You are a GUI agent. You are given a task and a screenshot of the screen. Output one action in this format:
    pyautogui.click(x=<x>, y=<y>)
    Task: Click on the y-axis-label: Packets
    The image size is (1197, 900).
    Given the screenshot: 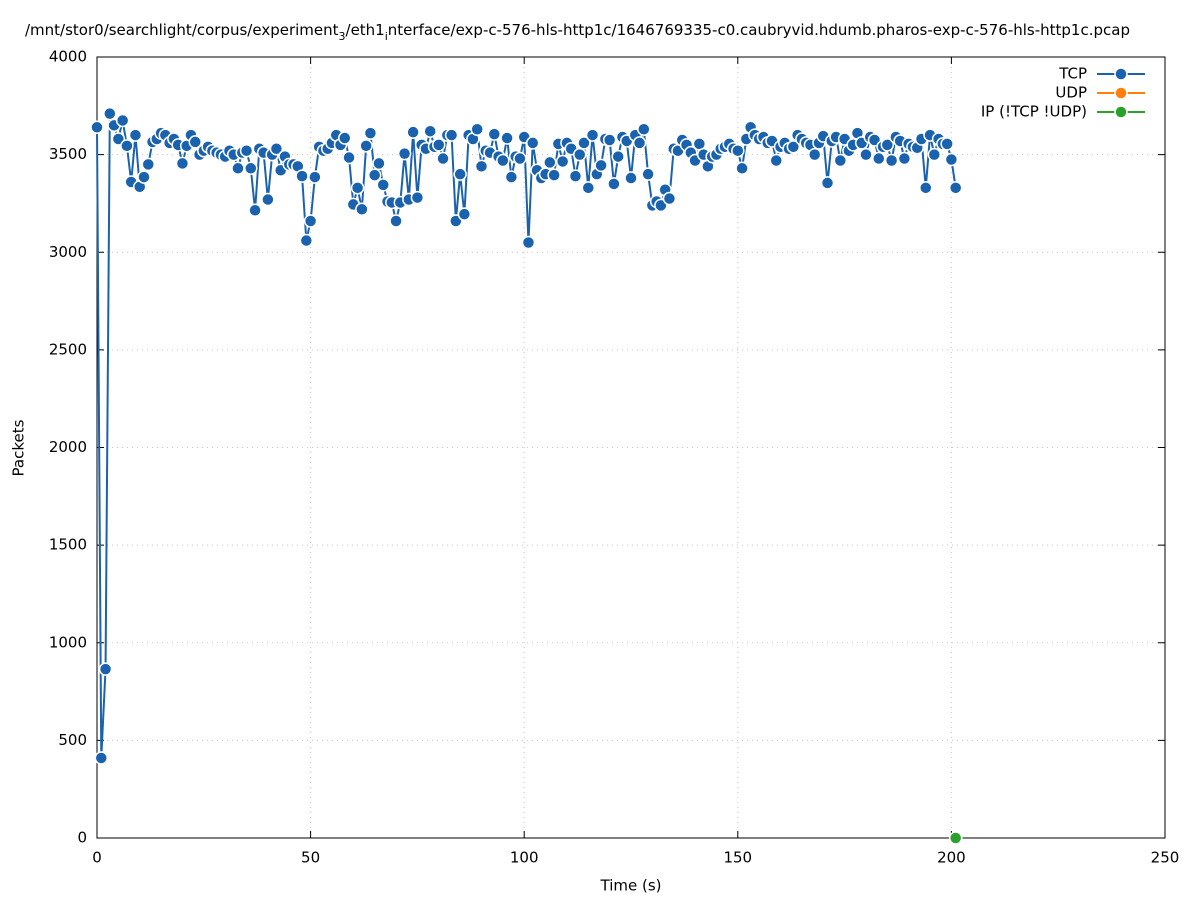 What is the action you would take?
    pyautogui.click(x=19, y=447)
    